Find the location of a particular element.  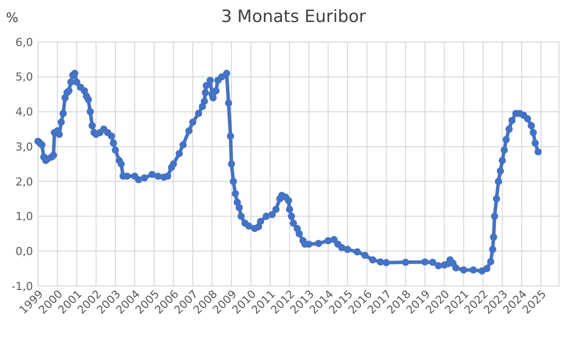

y-tick-label: 4,0 is located at coordinates (24, 112).